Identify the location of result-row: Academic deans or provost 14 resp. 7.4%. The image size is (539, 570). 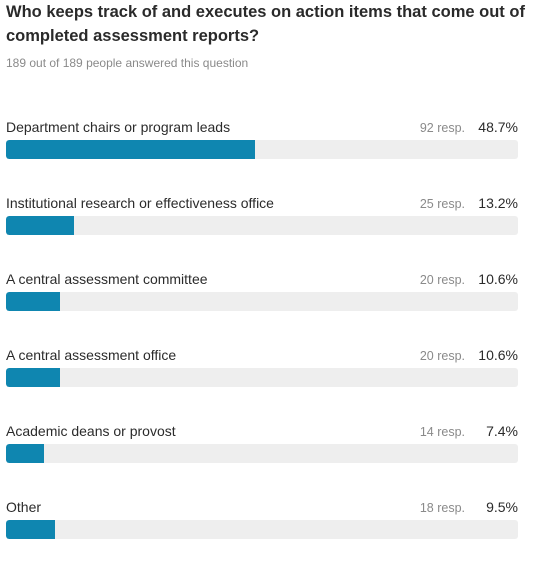
(269, 452).